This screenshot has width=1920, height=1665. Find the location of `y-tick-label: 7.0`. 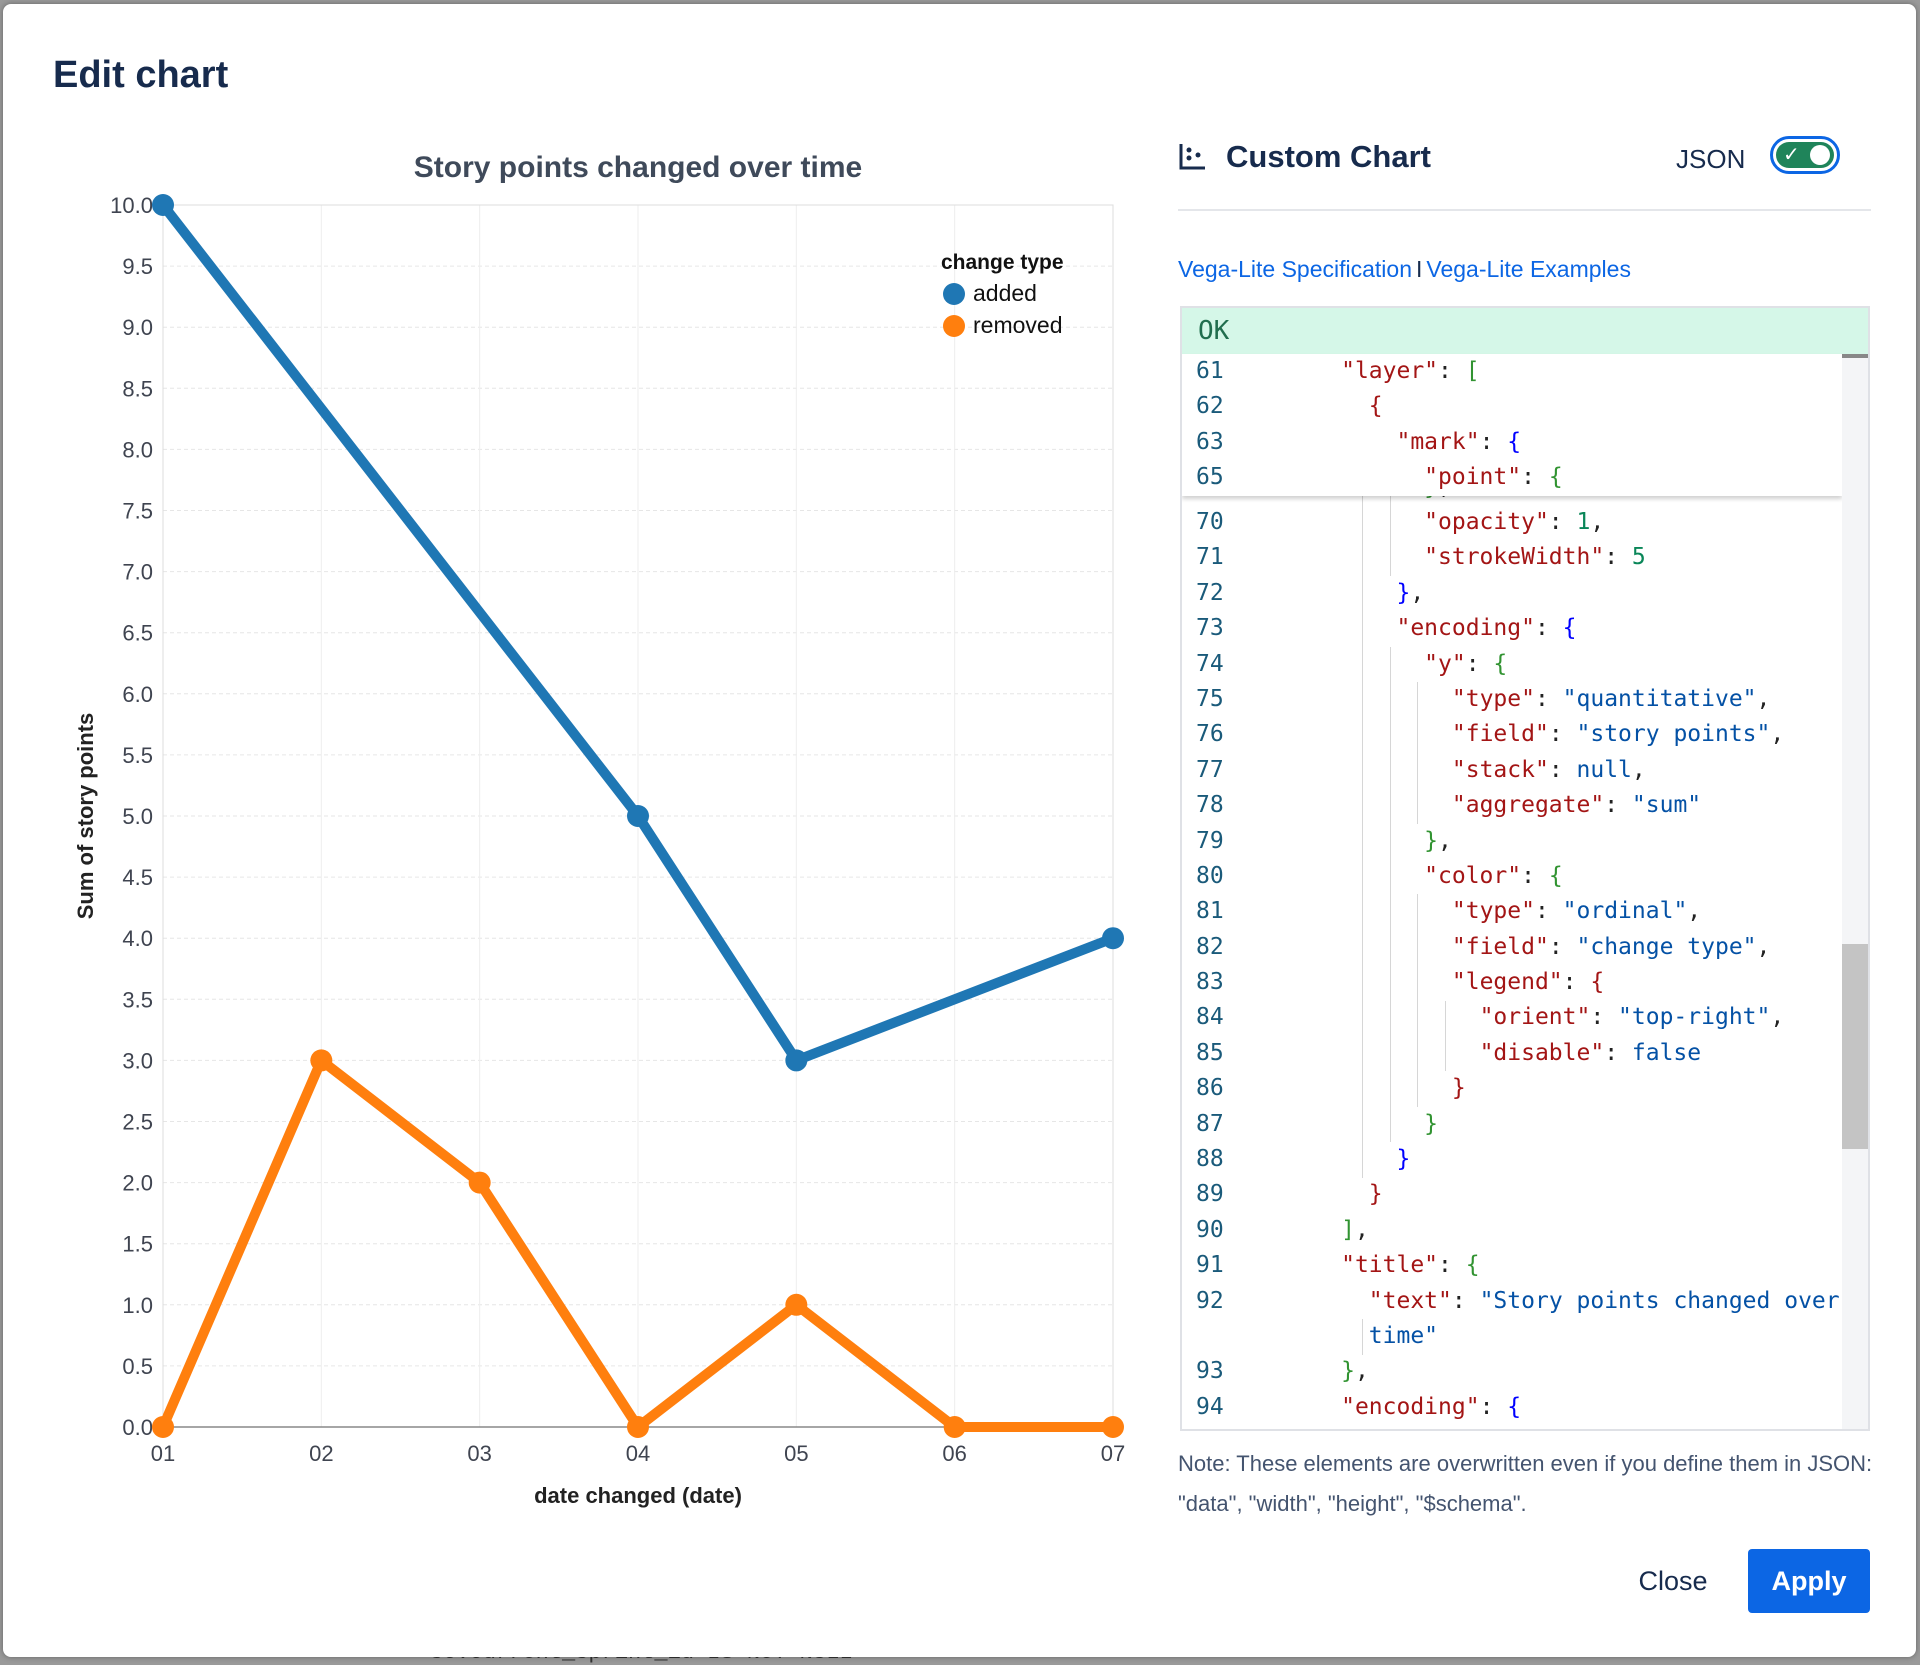

y-tick-label: 7.0 is located at coordinates (137, 572).